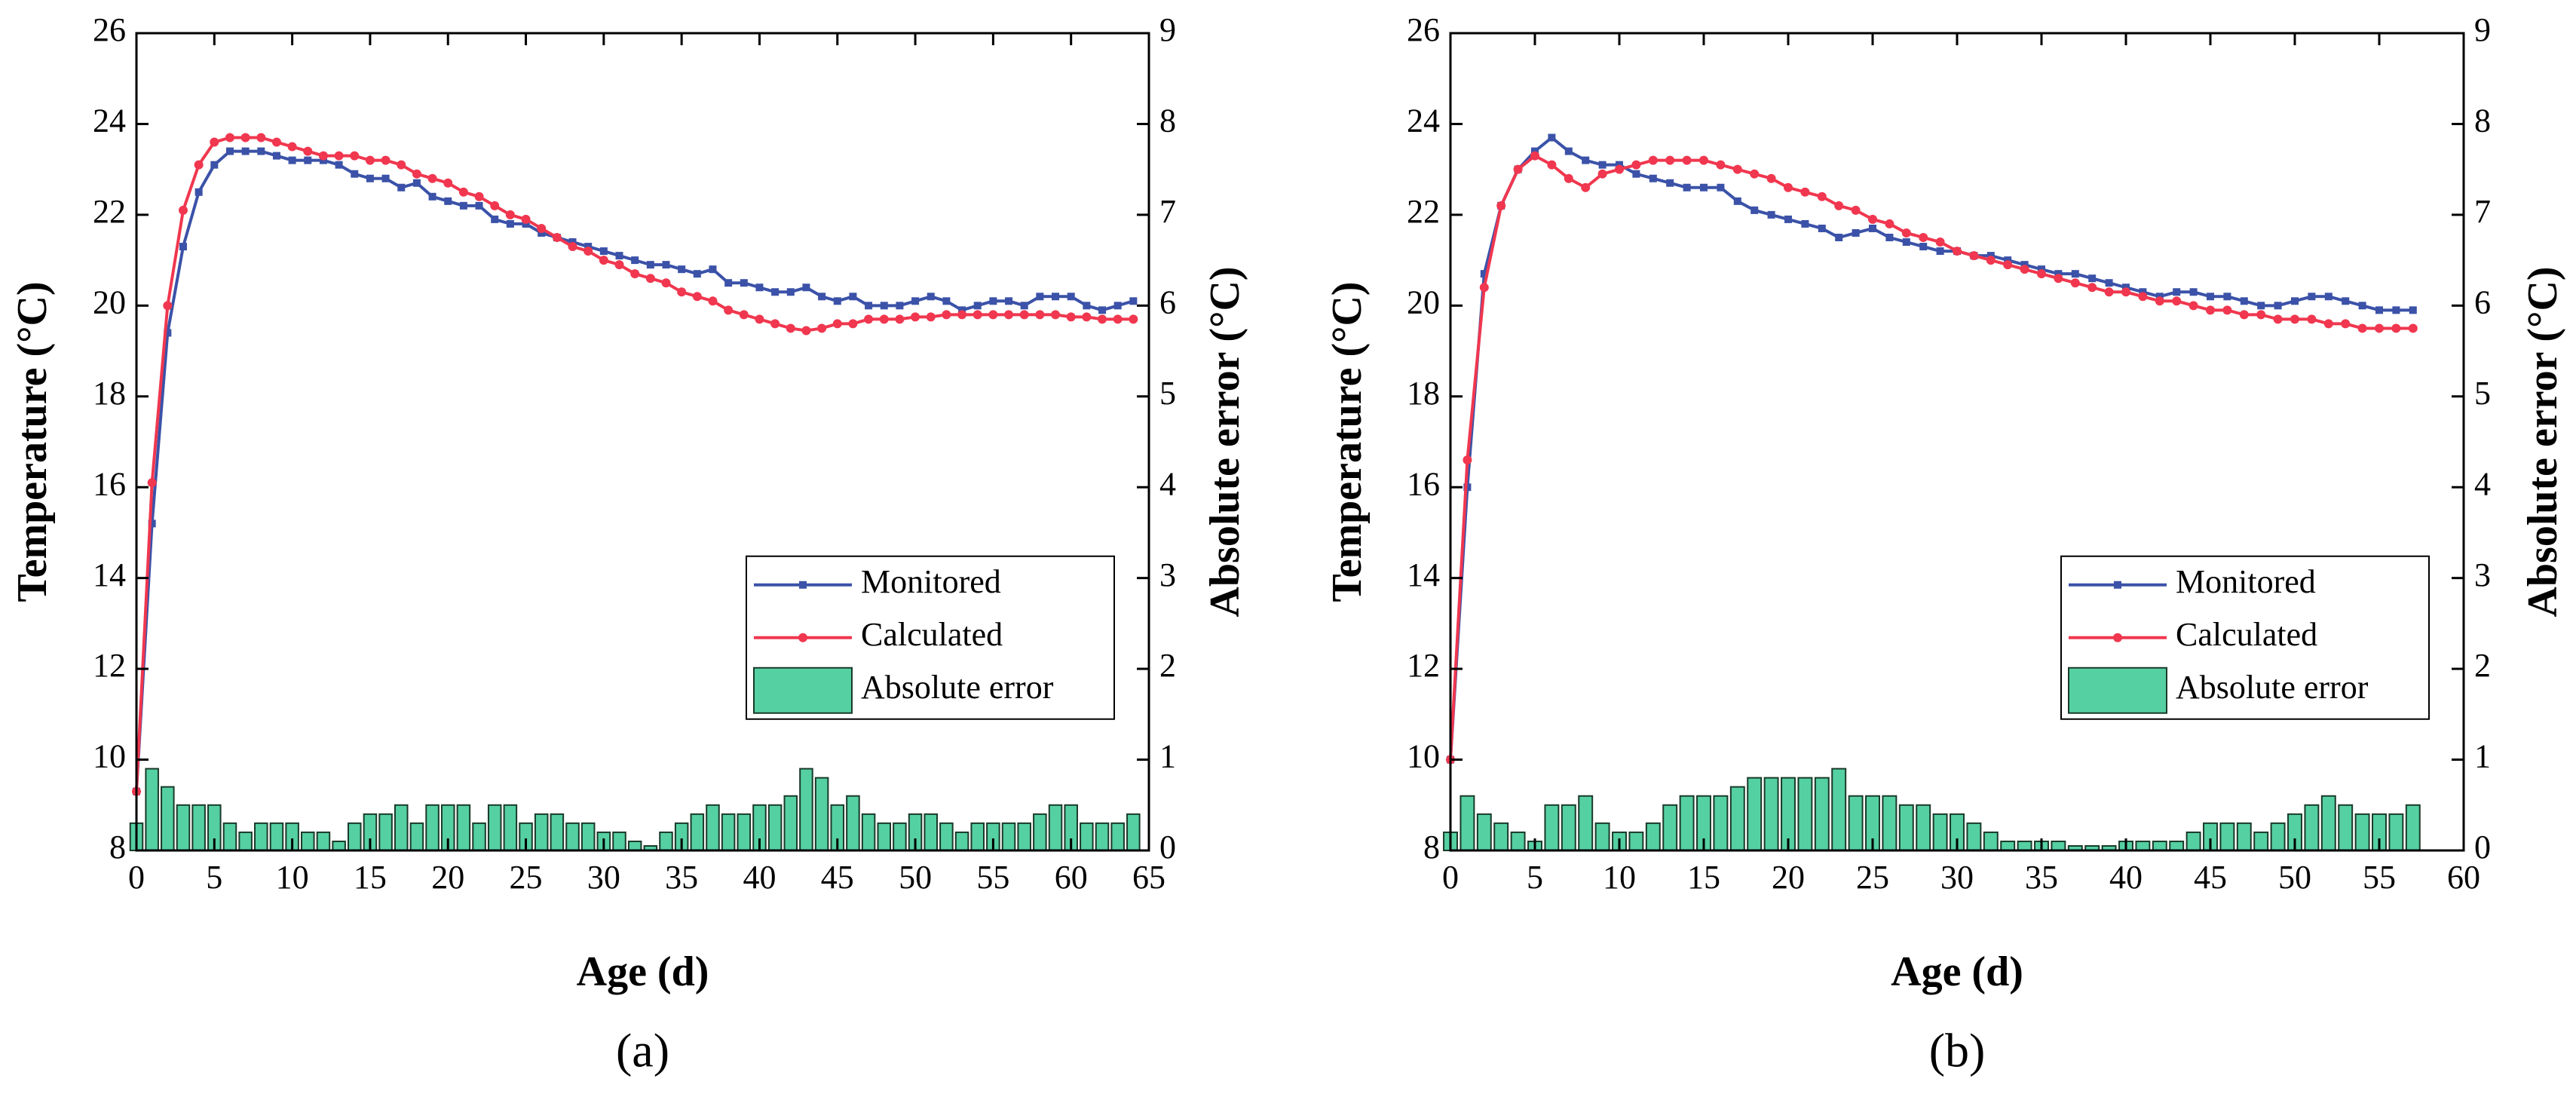 The height and width of the screenshot is (1097, 2576). Describe the element at coordinates (1535, 877) in the screenshot. I see `x-tick-label: 5` at that location.